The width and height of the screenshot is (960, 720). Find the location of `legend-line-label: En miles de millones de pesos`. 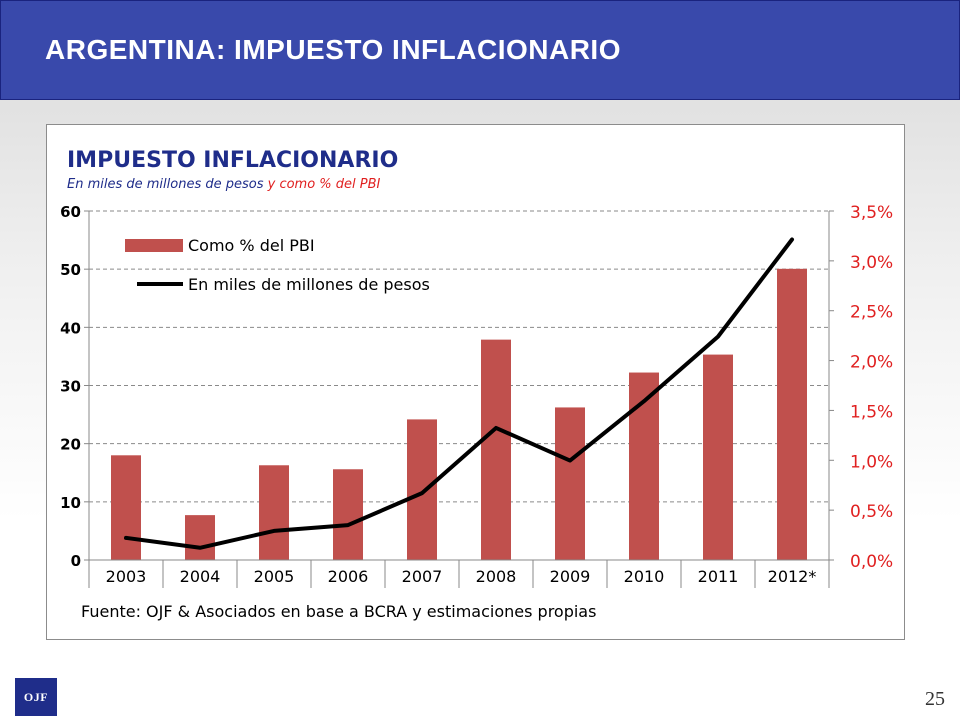

legend-line-label: En miles de millones de pesos is located at coordinates (309, 284).